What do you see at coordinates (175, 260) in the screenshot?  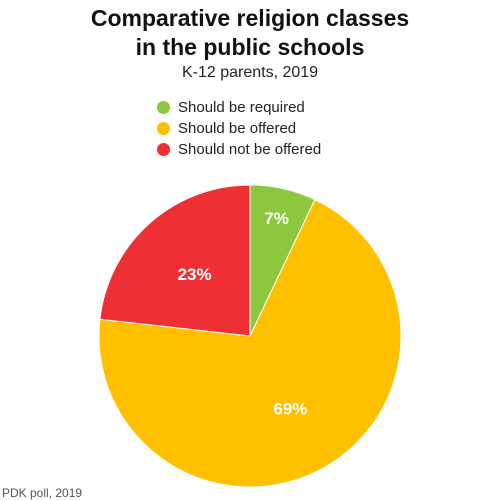 I see `pie-slice-not-offered` at bounding box center [175, 260].